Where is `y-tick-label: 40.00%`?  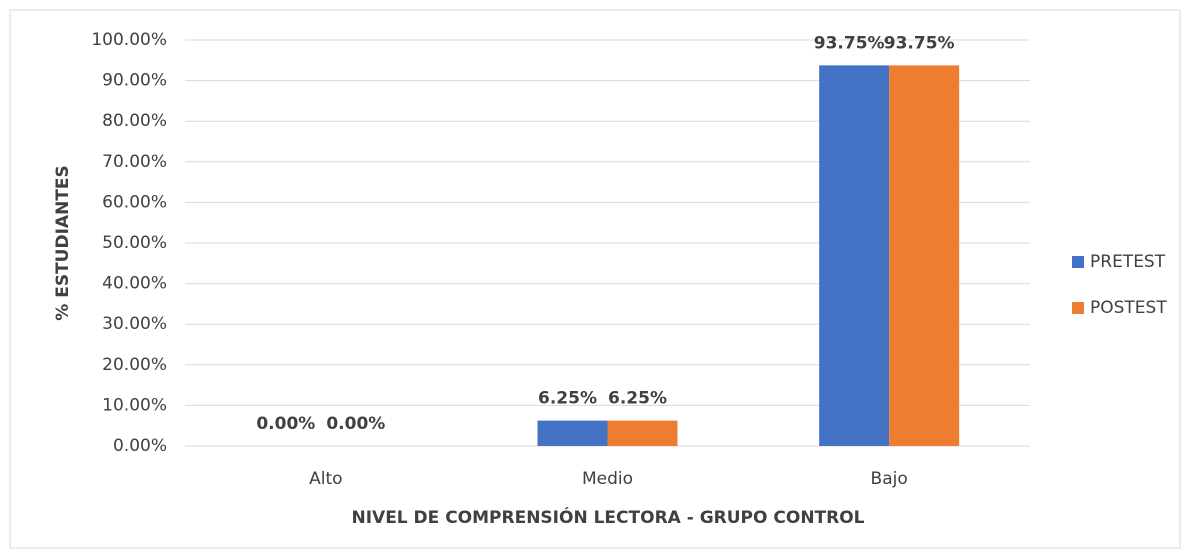
y-tick-label: 40.00% is located at coordinates (134, 284).